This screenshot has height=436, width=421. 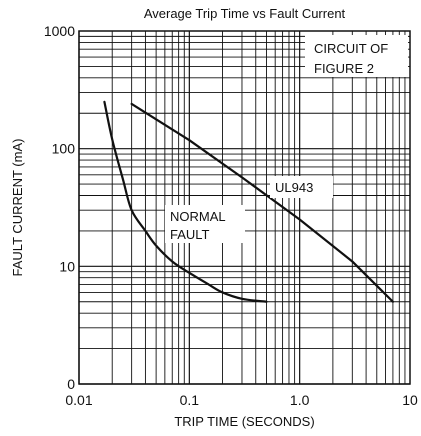 I want to click on annotation-circuit-line-2: FIGURE 2, so click(x=344, y=68).